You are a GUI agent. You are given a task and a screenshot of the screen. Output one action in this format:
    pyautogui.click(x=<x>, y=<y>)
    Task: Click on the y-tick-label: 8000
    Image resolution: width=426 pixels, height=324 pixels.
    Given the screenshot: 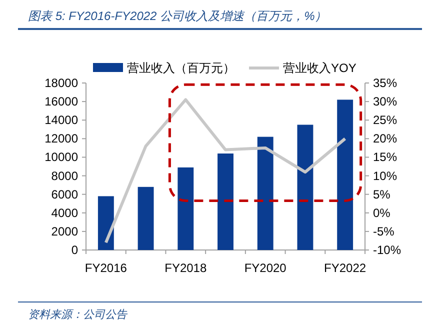 What is the action you would take?
    pyautogui.click(x=64, y=175)
    